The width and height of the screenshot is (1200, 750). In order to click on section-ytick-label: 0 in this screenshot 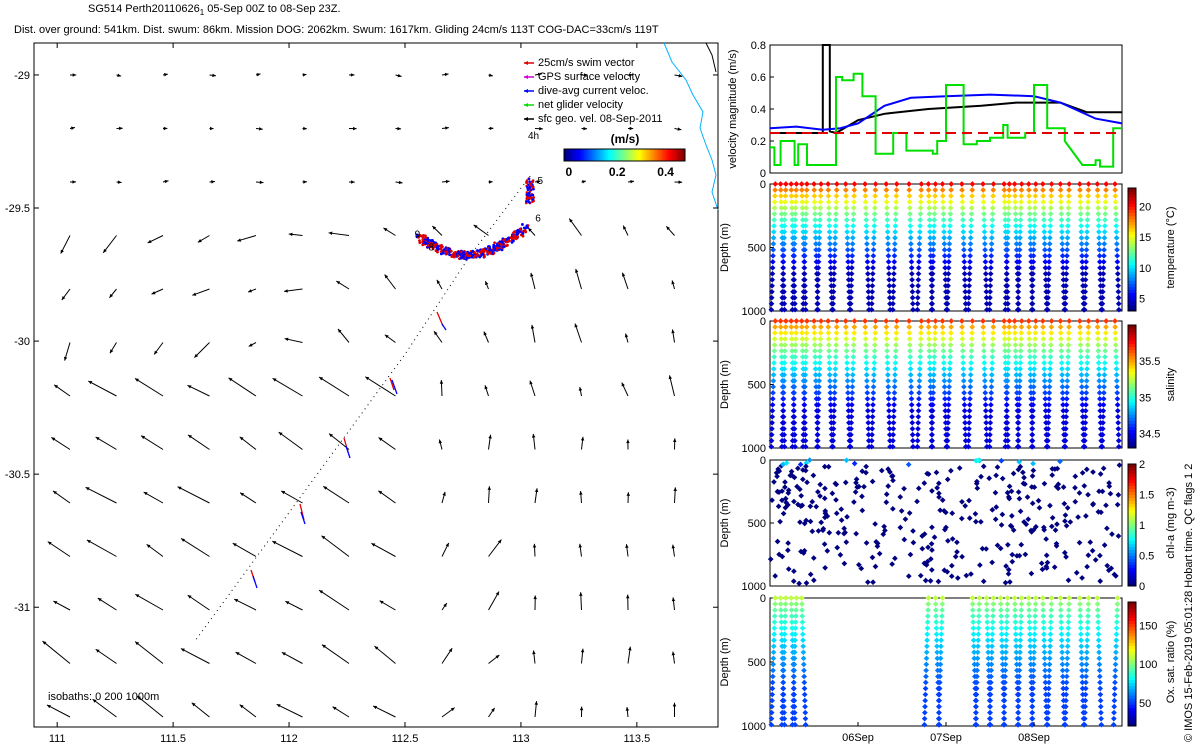, I will do `click(763, 185)`.